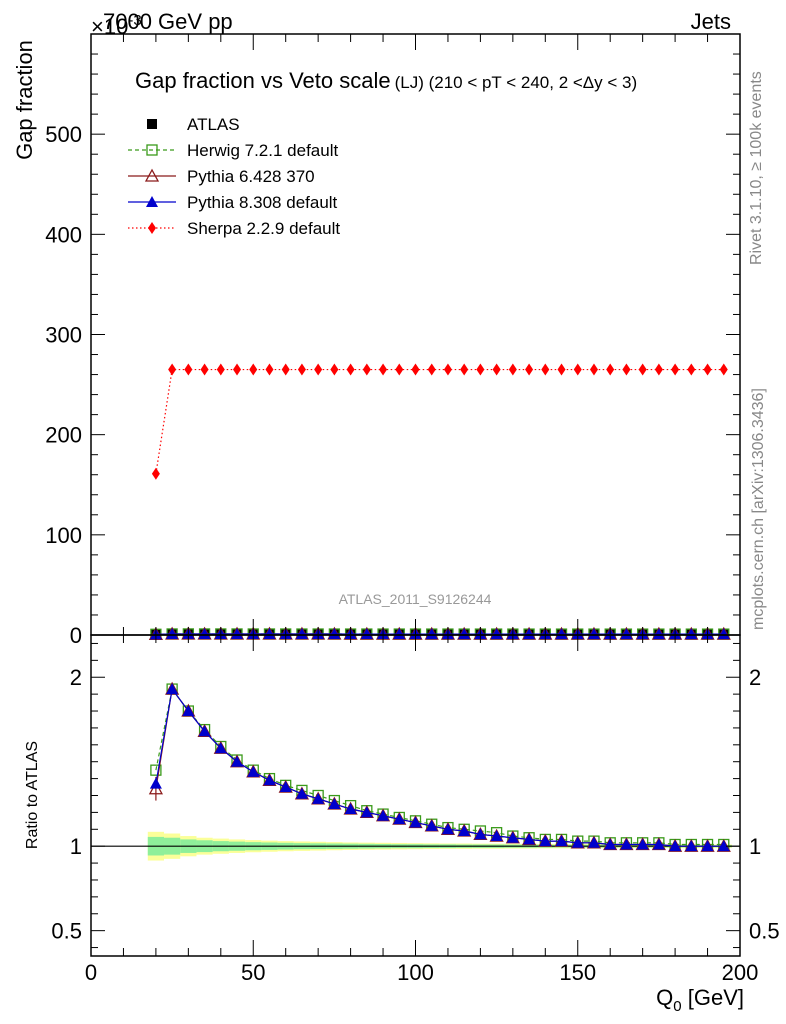  Describe the element at coordinates (32, 795) in the screenshot. I see `ratio-ylabel: Ratio to ATLAS` at that location.